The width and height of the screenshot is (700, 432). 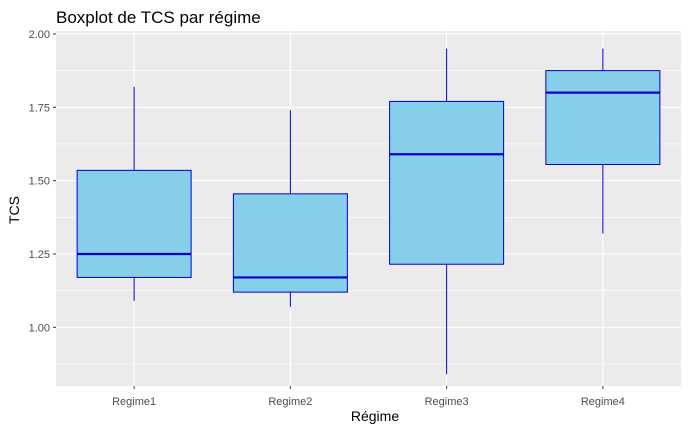 I want to click on box-regime3, so click(x=447, y=211).